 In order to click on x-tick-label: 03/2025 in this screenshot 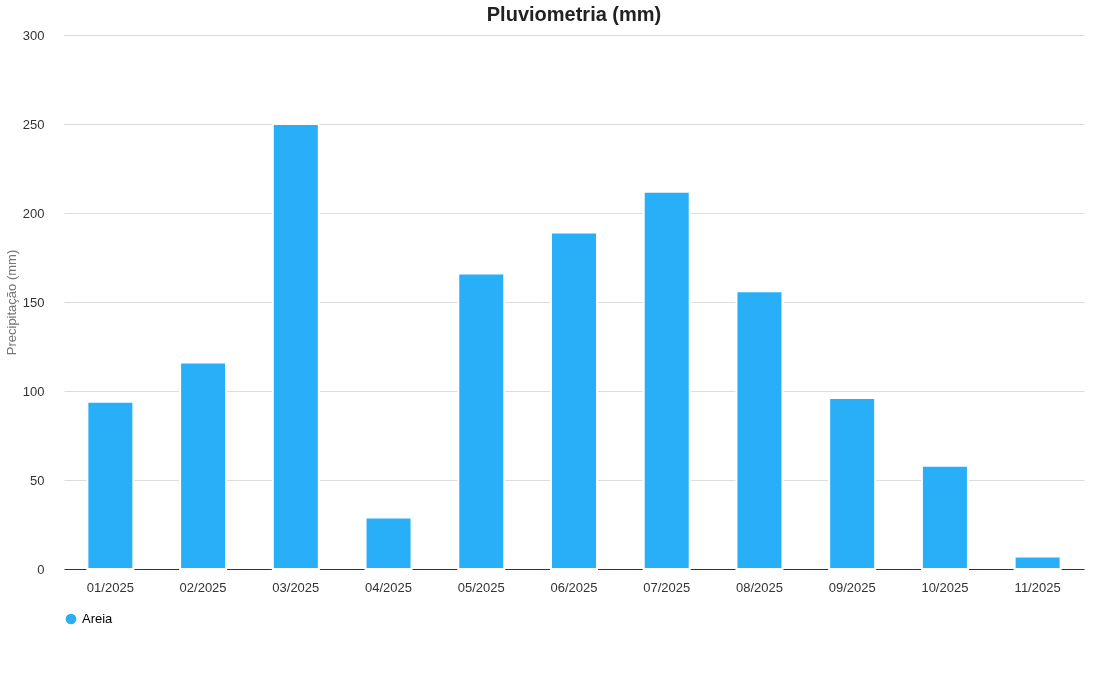, I will do `click(296, 587)`.